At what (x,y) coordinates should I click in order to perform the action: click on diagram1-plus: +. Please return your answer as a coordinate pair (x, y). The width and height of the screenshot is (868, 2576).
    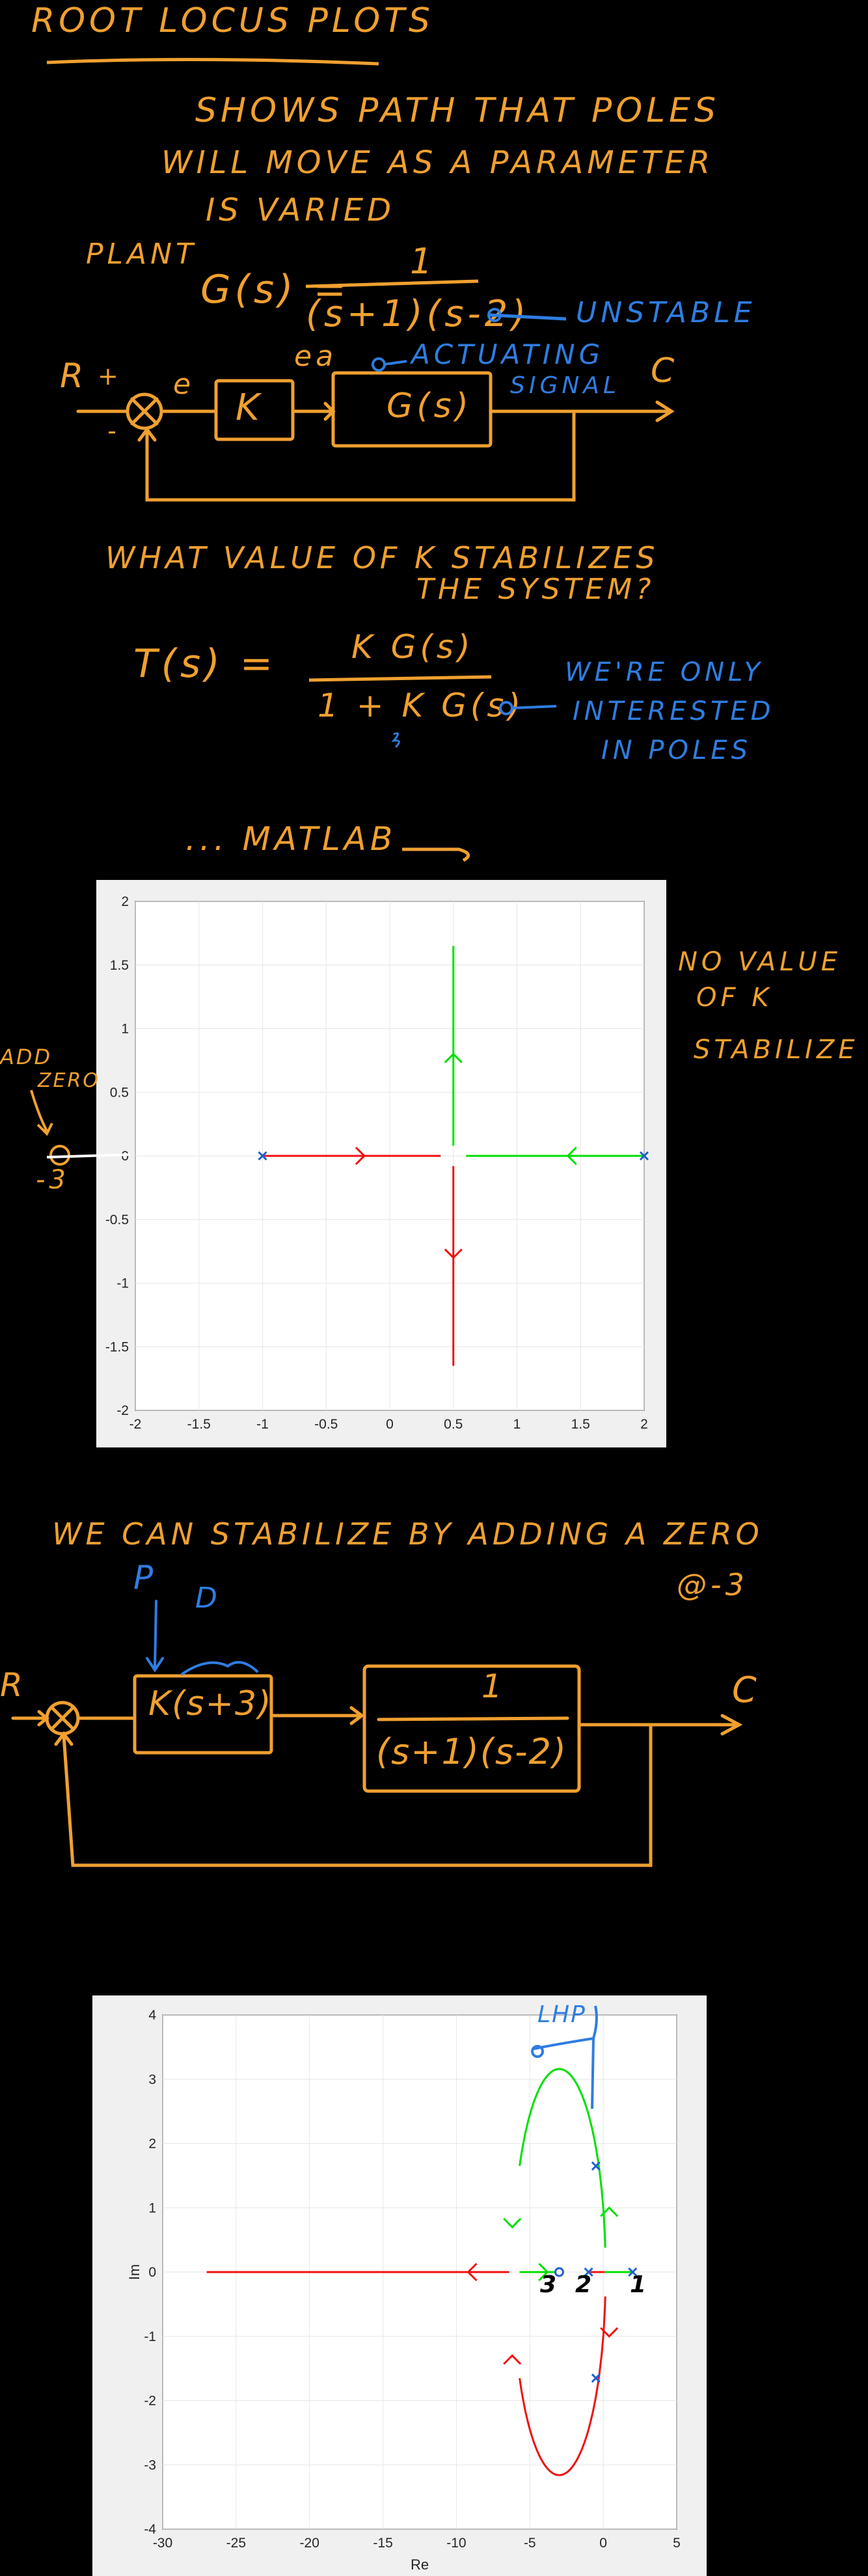
    Looking at the image, I should click on (110, 377).